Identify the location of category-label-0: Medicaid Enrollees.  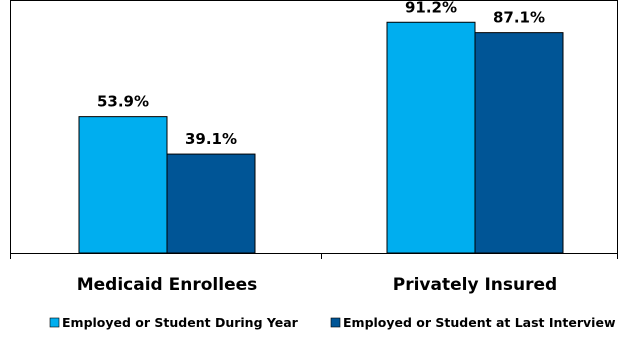
(167, 285).